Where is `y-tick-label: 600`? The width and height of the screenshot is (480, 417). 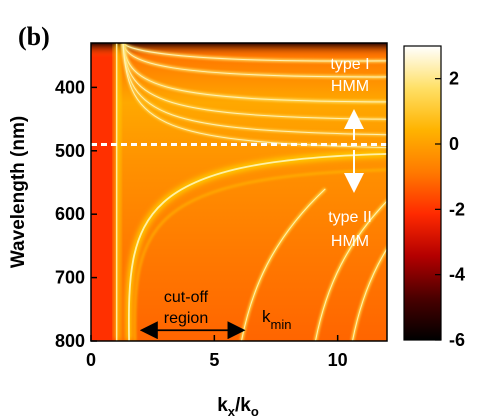
y-tick-label: 600 is located at coordinates (70, 214).